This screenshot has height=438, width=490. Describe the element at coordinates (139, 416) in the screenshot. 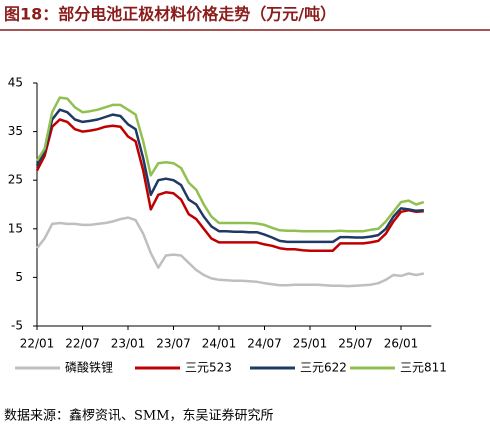

I see `source-note: 数据来源：鑫椤资讯、SMM，东吴证券研究所` at that location.